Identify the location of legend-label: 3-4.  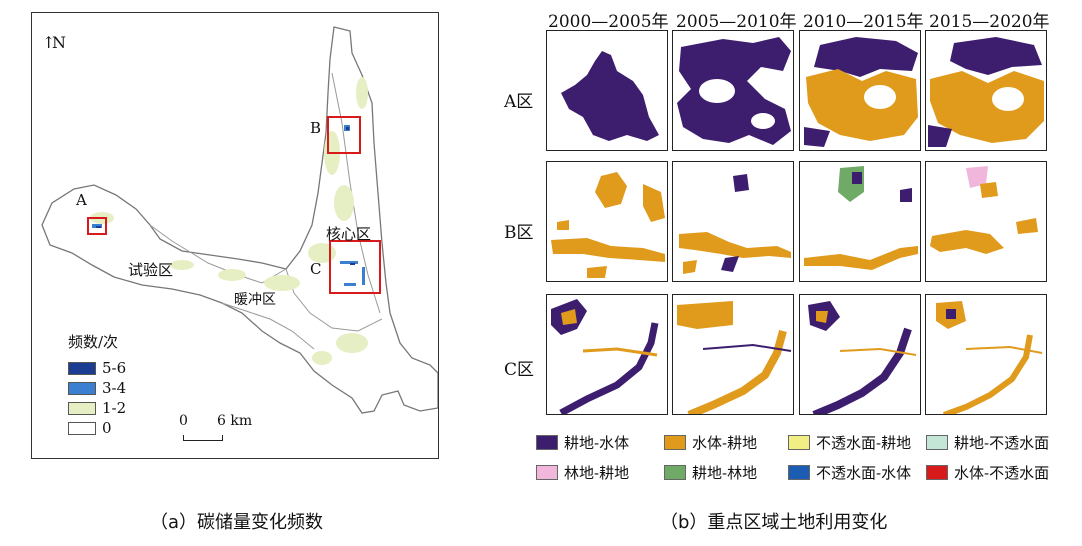
(114, 388).